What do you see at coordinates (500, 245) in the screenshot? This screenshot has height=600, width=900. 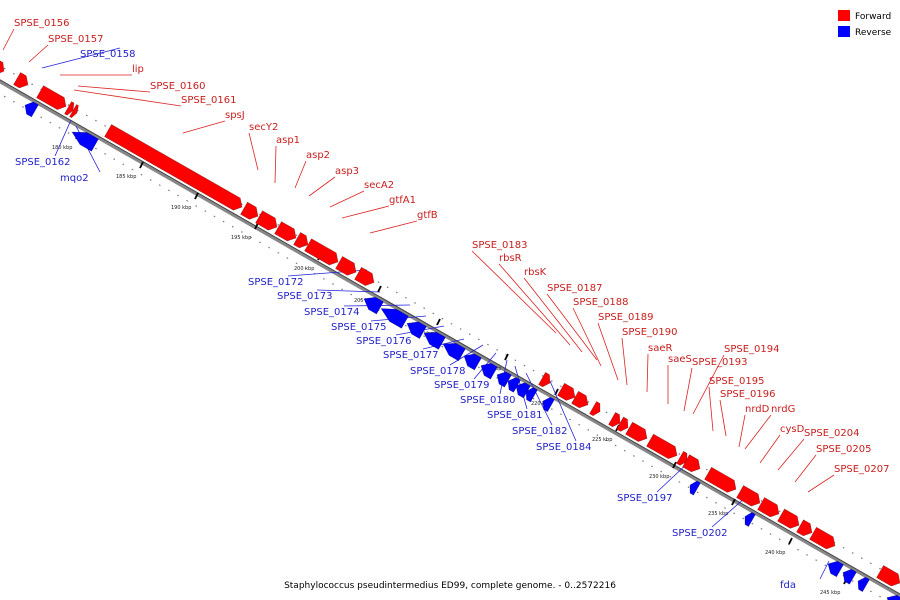 I see `gene-label: SPSE_0183` at bounding box center [500, 245].